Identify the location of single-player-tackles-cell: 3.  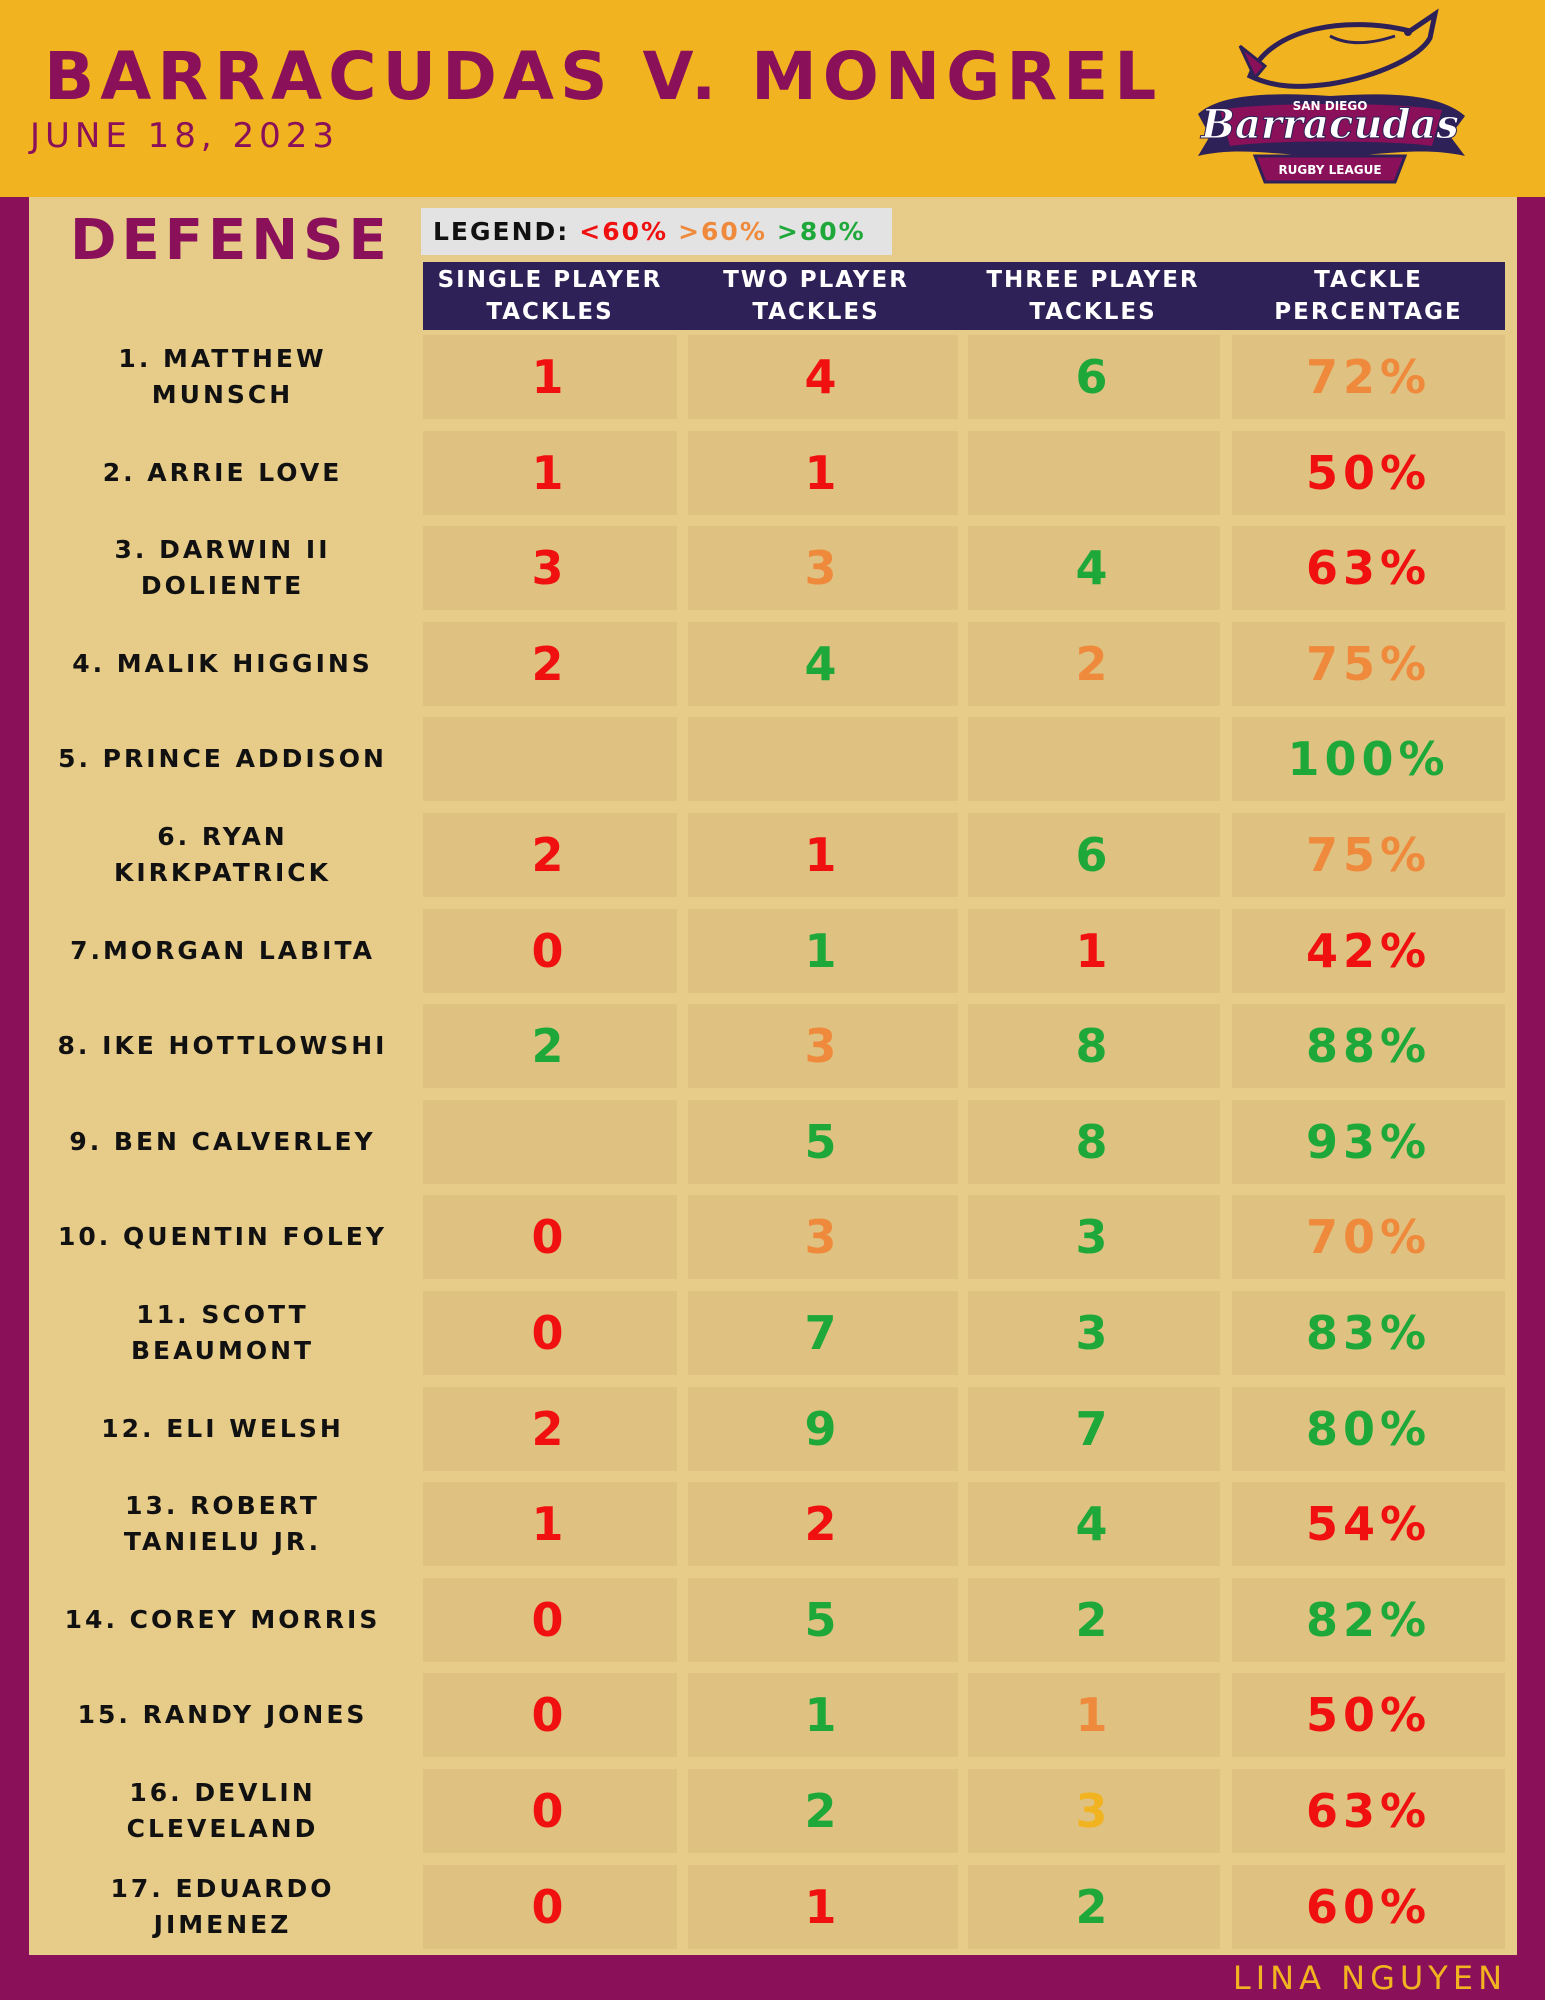
(550, 568).